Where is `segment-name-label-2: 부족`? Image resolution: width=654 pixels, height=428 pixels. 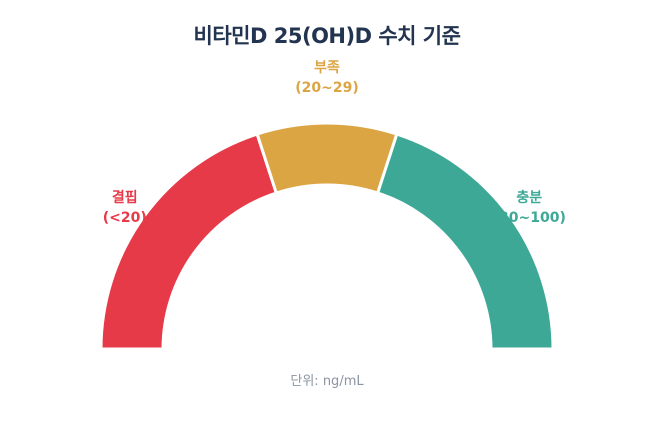
segment-name-label-2: 부족 is located at coordinates (327, 68).